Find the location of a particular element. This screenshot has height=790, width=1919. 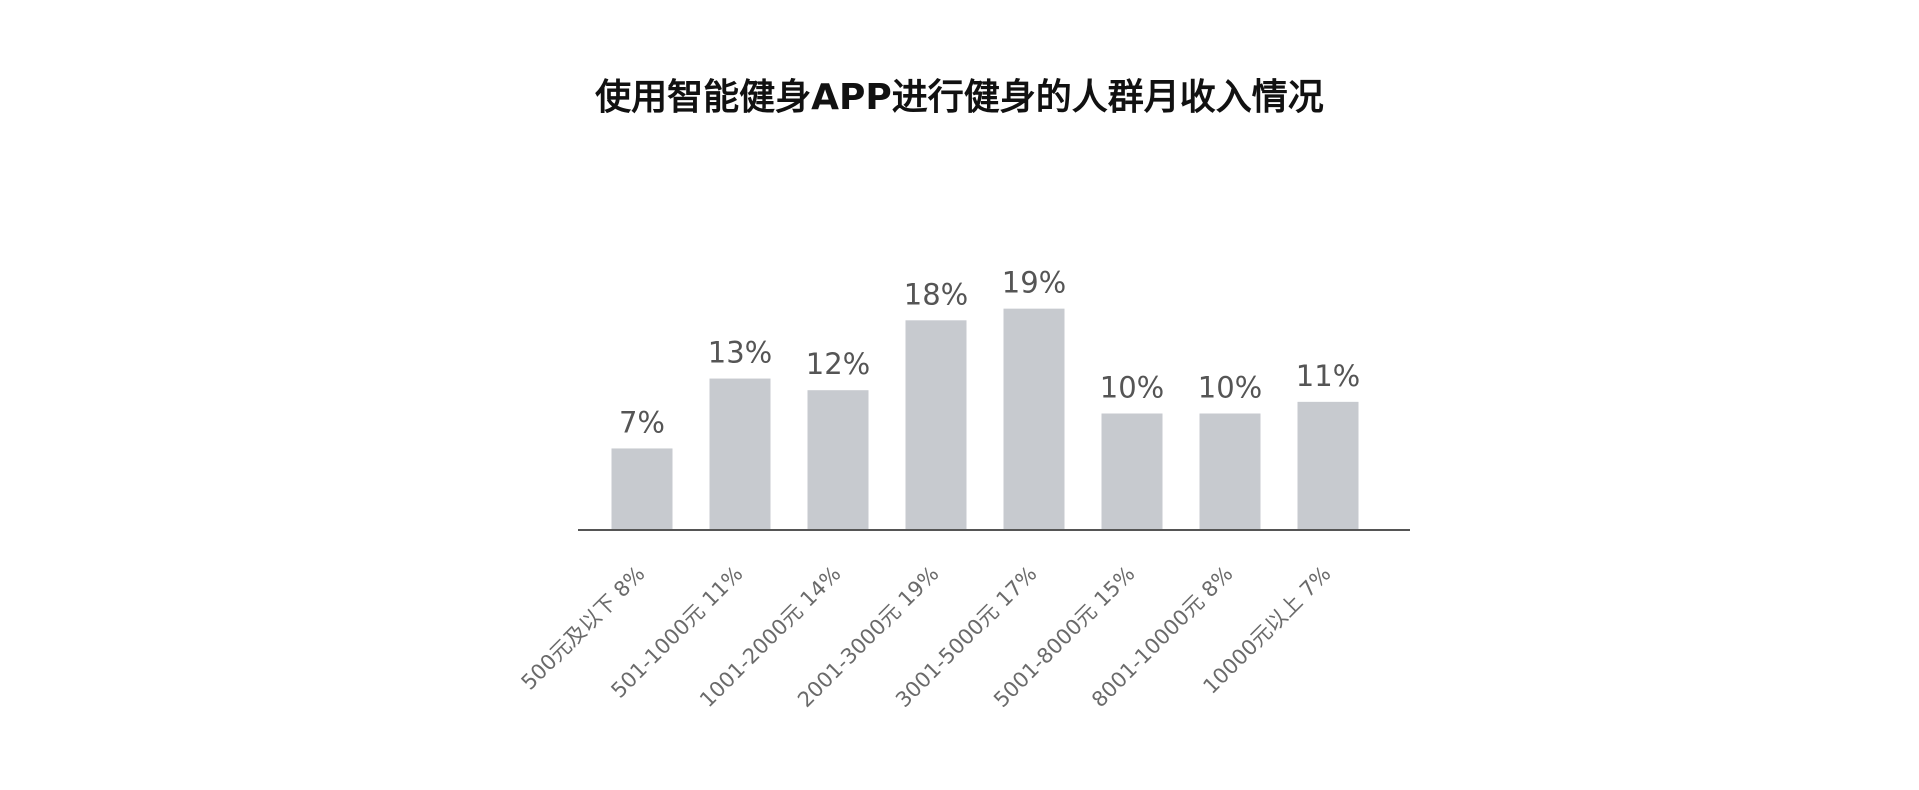

value-label-4: 19% is located at coordinates (1034, 283).